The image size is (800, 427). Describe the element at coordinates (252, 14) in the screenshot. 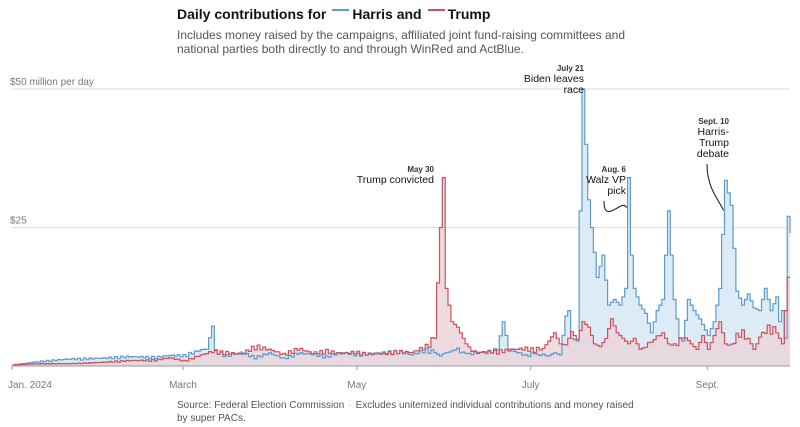

I see `title-prefix: Daily contributions for` at that location.